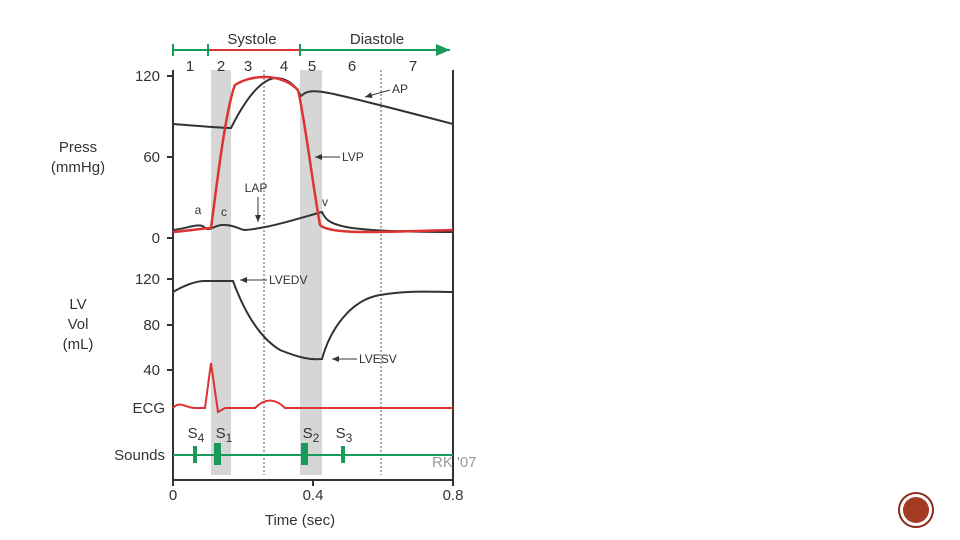 The width and height of the screenshot is (960, 540). I want to click on curve-label: LVP, so click(353, 157).